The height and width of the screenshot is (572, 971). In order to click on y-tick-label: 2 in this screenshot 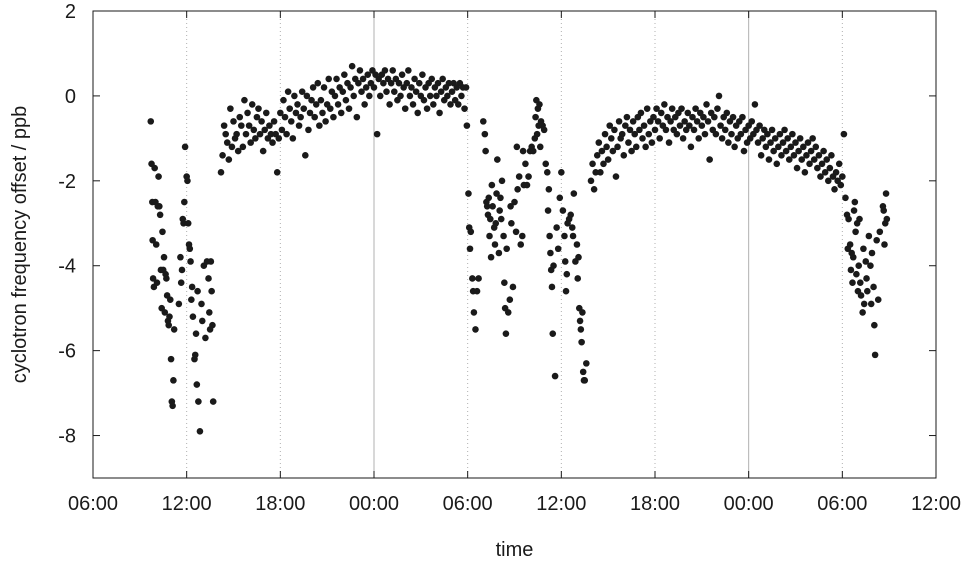, I will do `click(70, 12)`.